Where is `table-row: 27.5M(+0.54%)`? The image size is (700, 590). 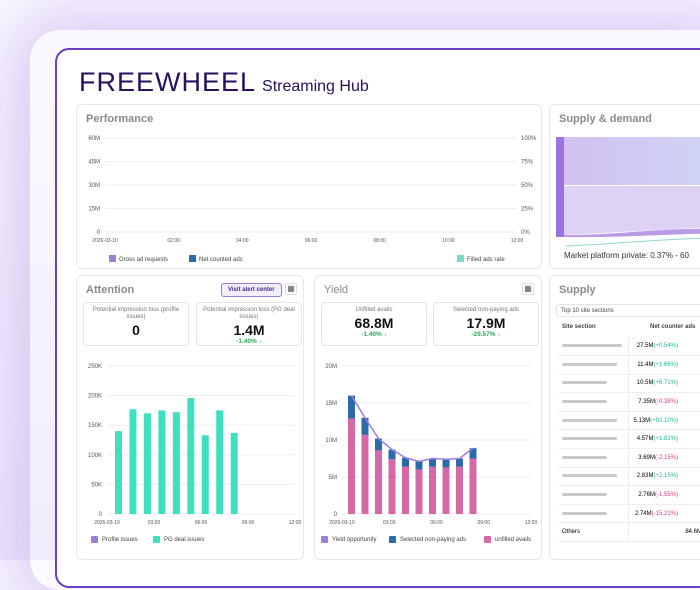 table-row: 27.5M(+0.54%) is located at coordinates (629, 347).